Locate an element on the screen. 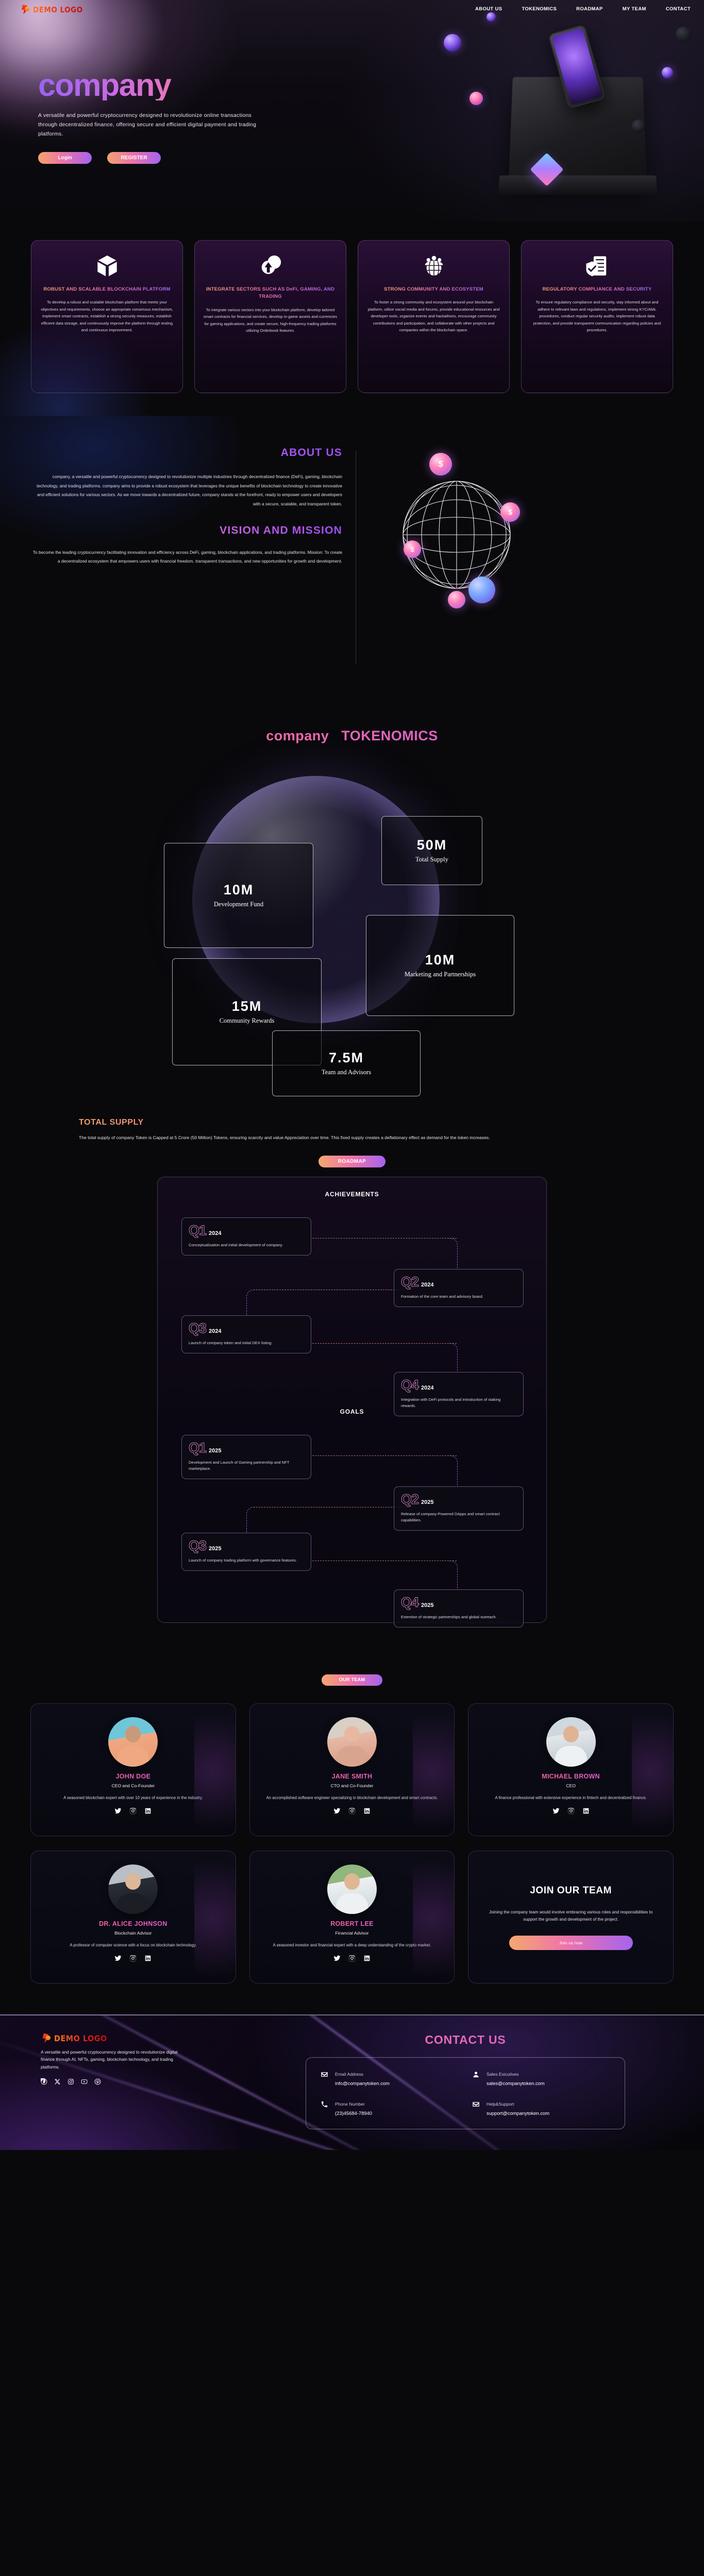 The width and height of the screenshot is (704, 2576). footer-logo: DEMO LOGO is located at coordinates (130, 2039).